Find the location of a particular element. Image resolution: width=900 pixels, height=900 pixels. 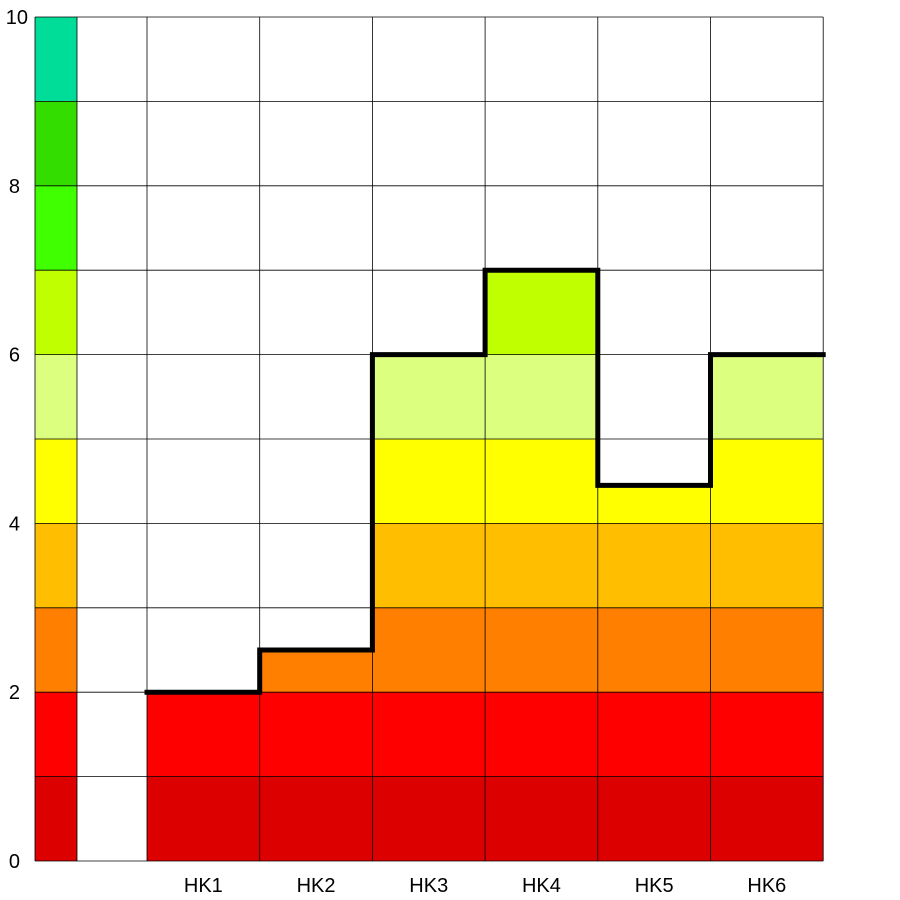

y-tick-label: 8 is located at coordinates (14, 187).